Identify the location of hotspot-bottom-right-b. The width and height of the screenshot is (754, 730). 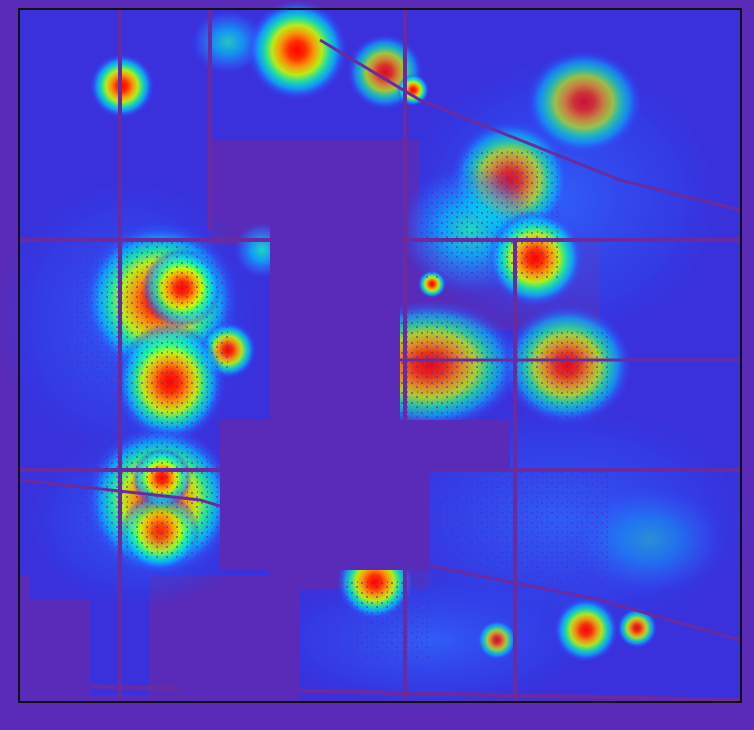
(637, 628).